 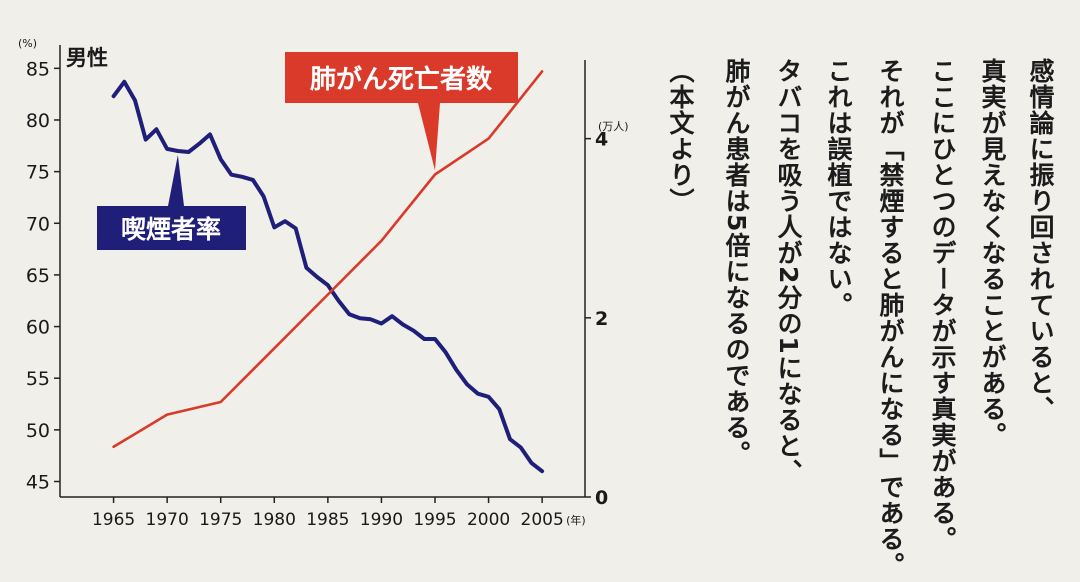 I want to click on x-tick-label: 1975, so click(x=220, y=520).